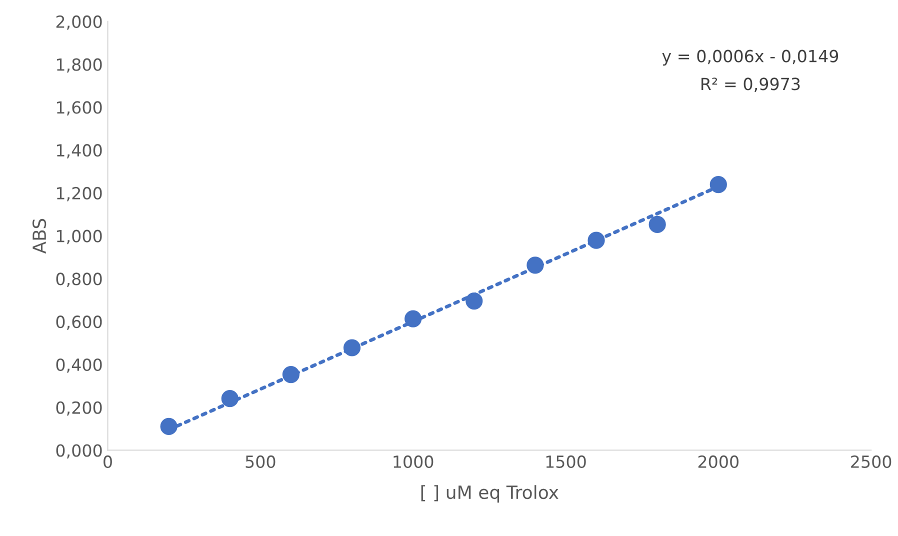 The width and height of the screenshot is (898, 536). I want to click on y-tick-label: 1,600, so click(79, 108).